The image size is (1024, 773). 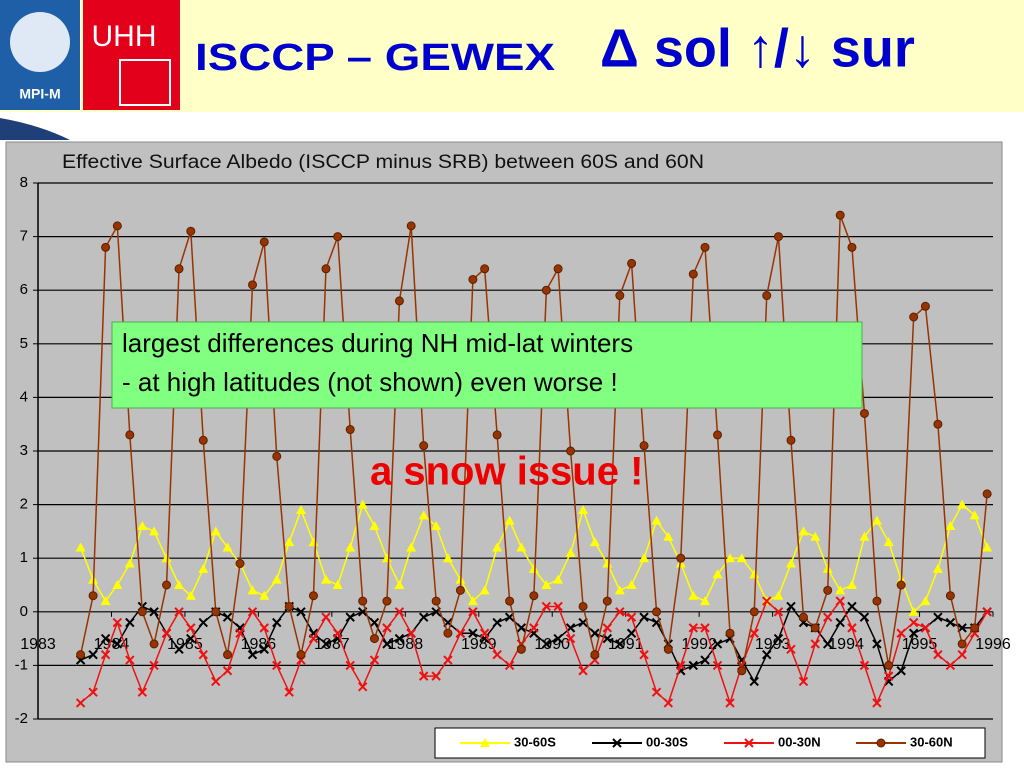 I want to click on annotation: a snow issue !, so click(x=506, y=472).